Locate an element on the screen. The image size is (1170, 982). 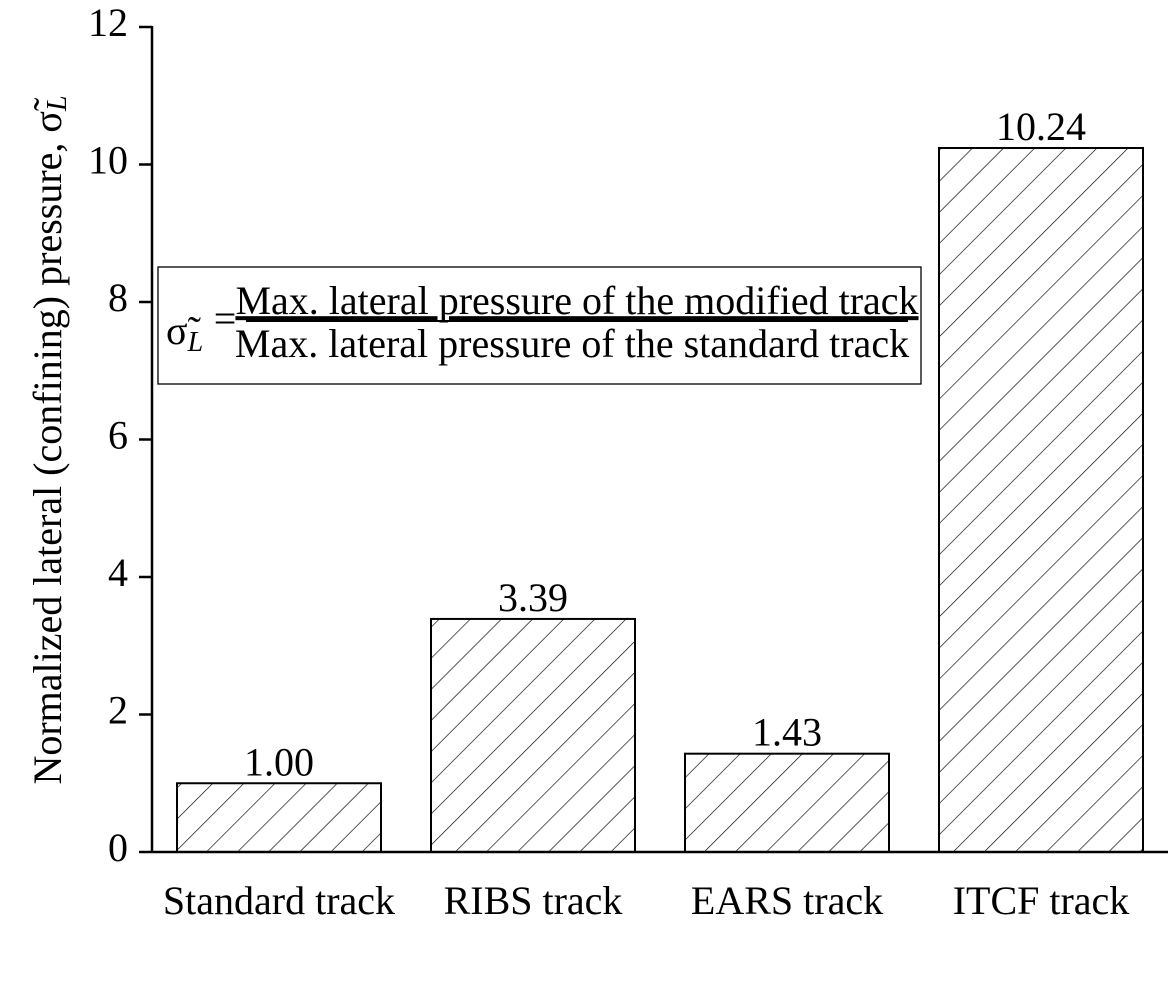
value-label: 1.43 is located at coordinates (787, 732).